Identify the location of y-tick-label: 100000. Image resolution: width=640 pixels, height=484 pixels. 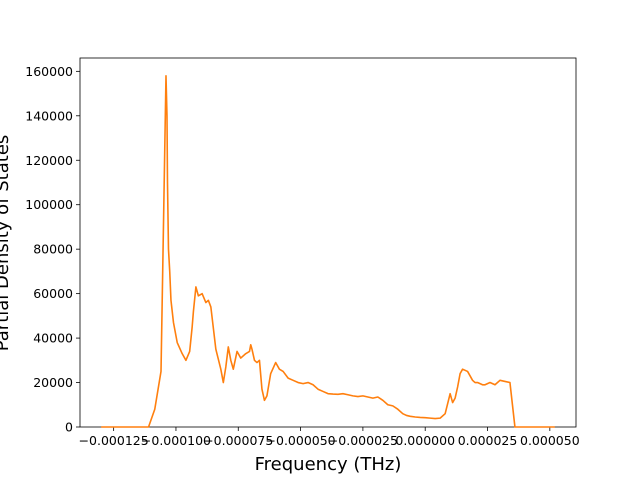
(49, 204).